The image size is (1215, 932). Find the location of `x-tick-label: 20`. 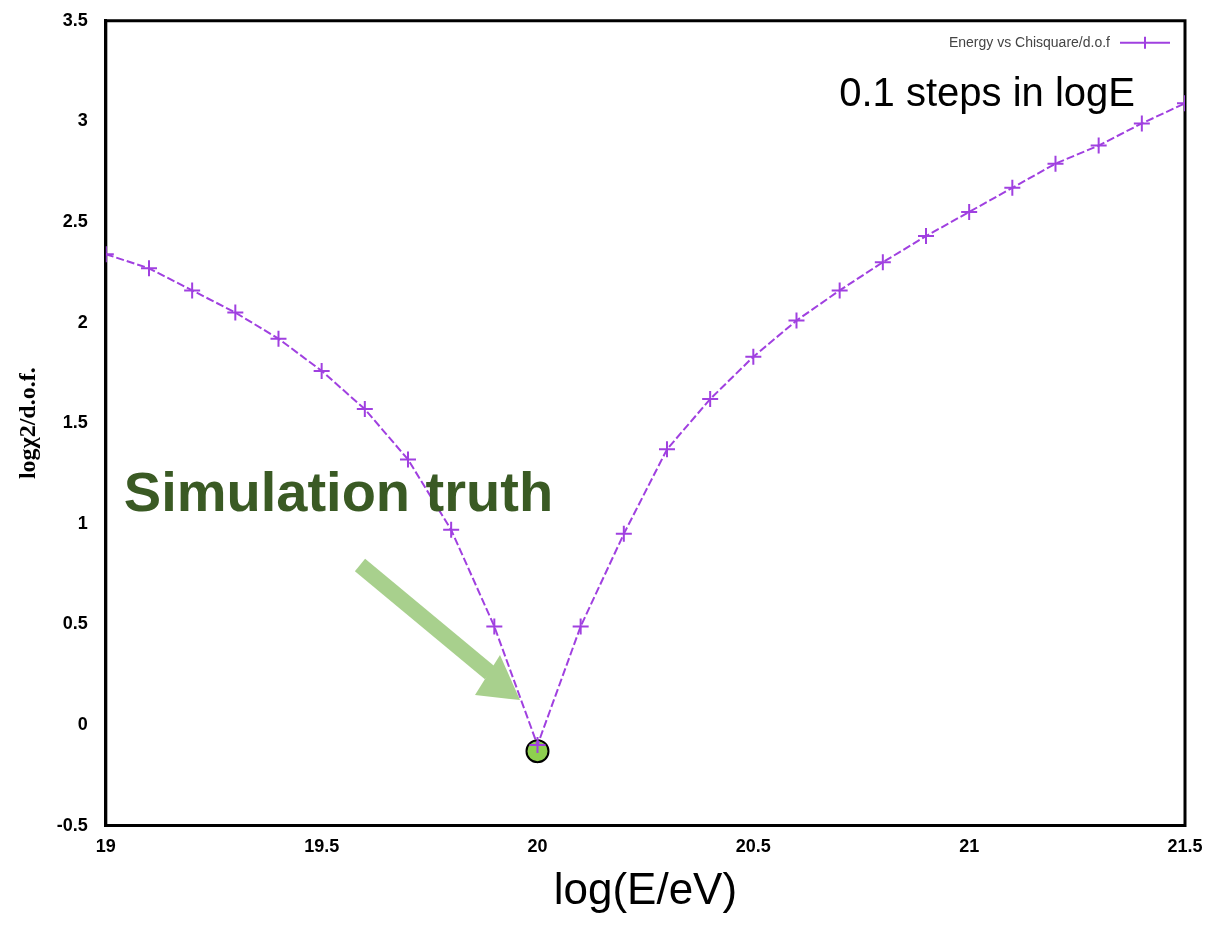

x-tick-label: 20 is located at coordinates (537, 846).